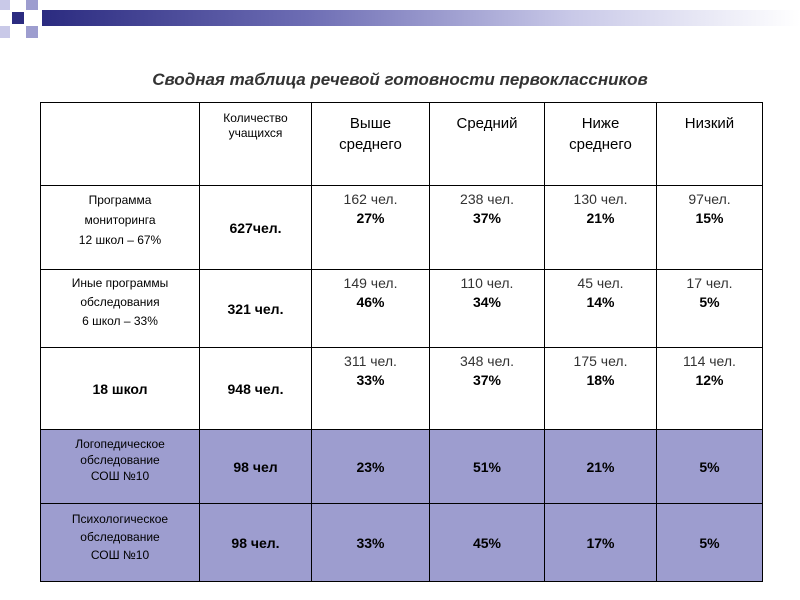  I want to click on value-percent: 34%, so click(487, 302).